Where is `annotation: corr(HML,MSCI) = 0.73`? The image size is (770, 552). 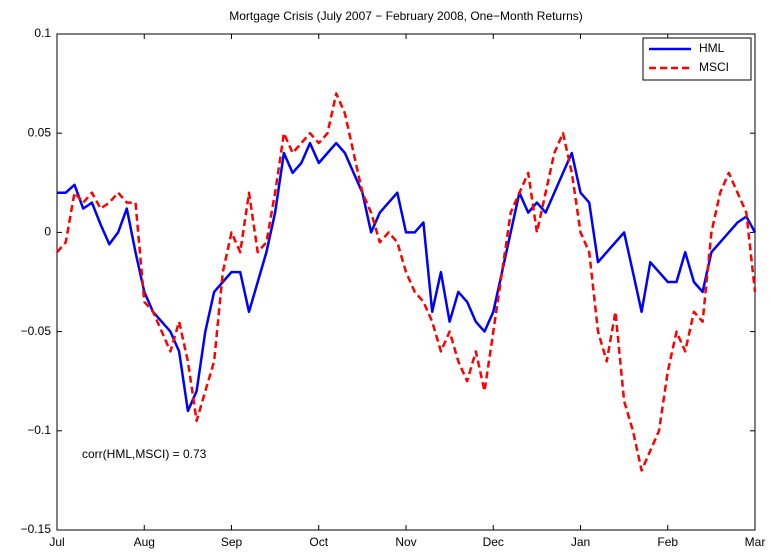
annotation: corr(HML,MSCI) = 0.73 is located at coordinates (144, 454).